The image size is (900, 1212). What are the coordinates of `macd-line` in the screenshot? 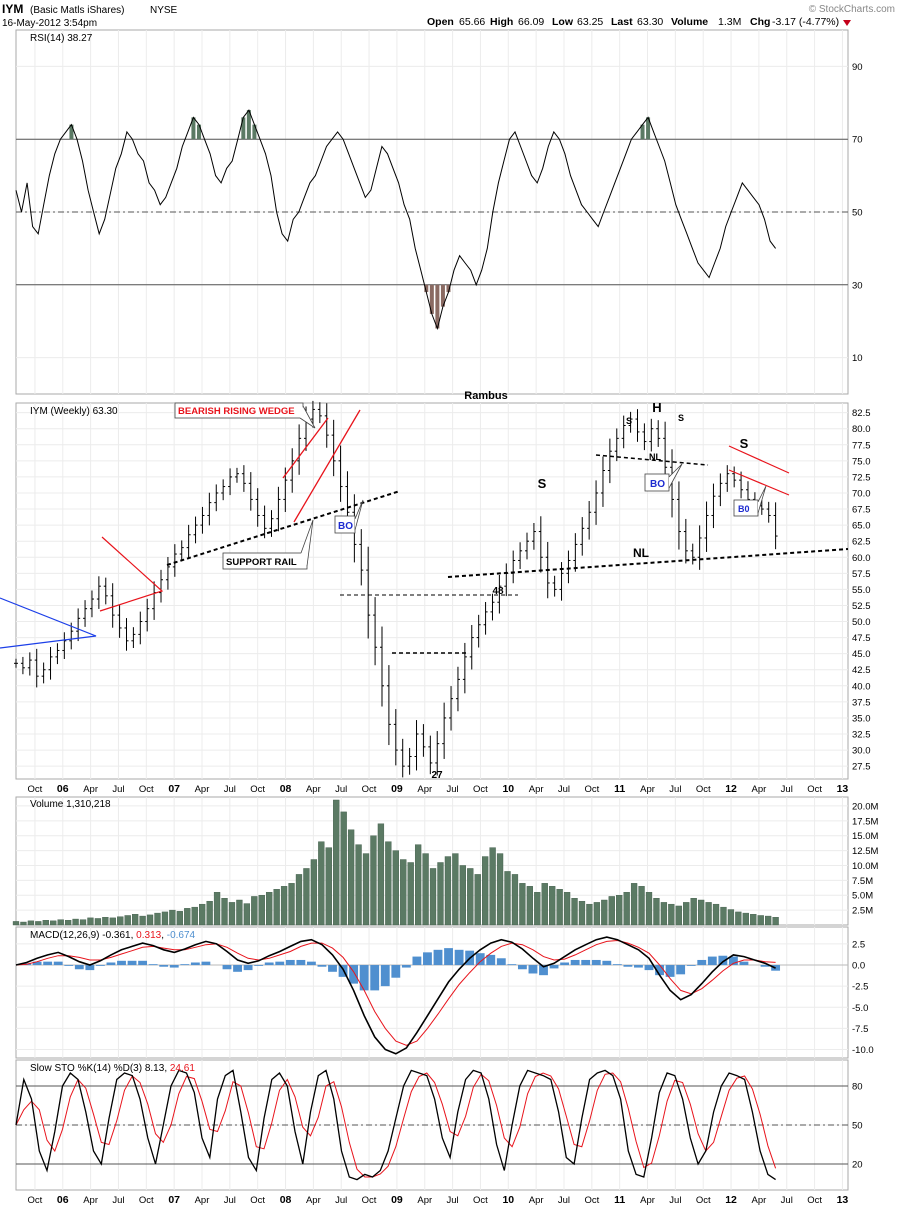 It's located at (395, 995).